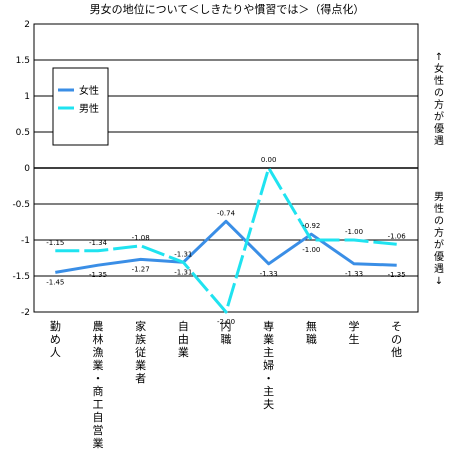 The height and width of the screenshot is (456, 455). I want to click on data-label-male: -1.15, so click(55, 243).